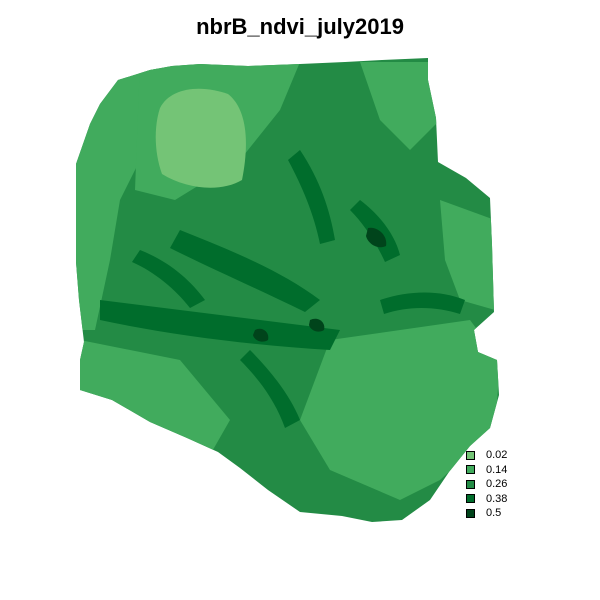 This screenshot has width=600, height=600. I want to click on legend-label: 0.26, so click(497, 484).